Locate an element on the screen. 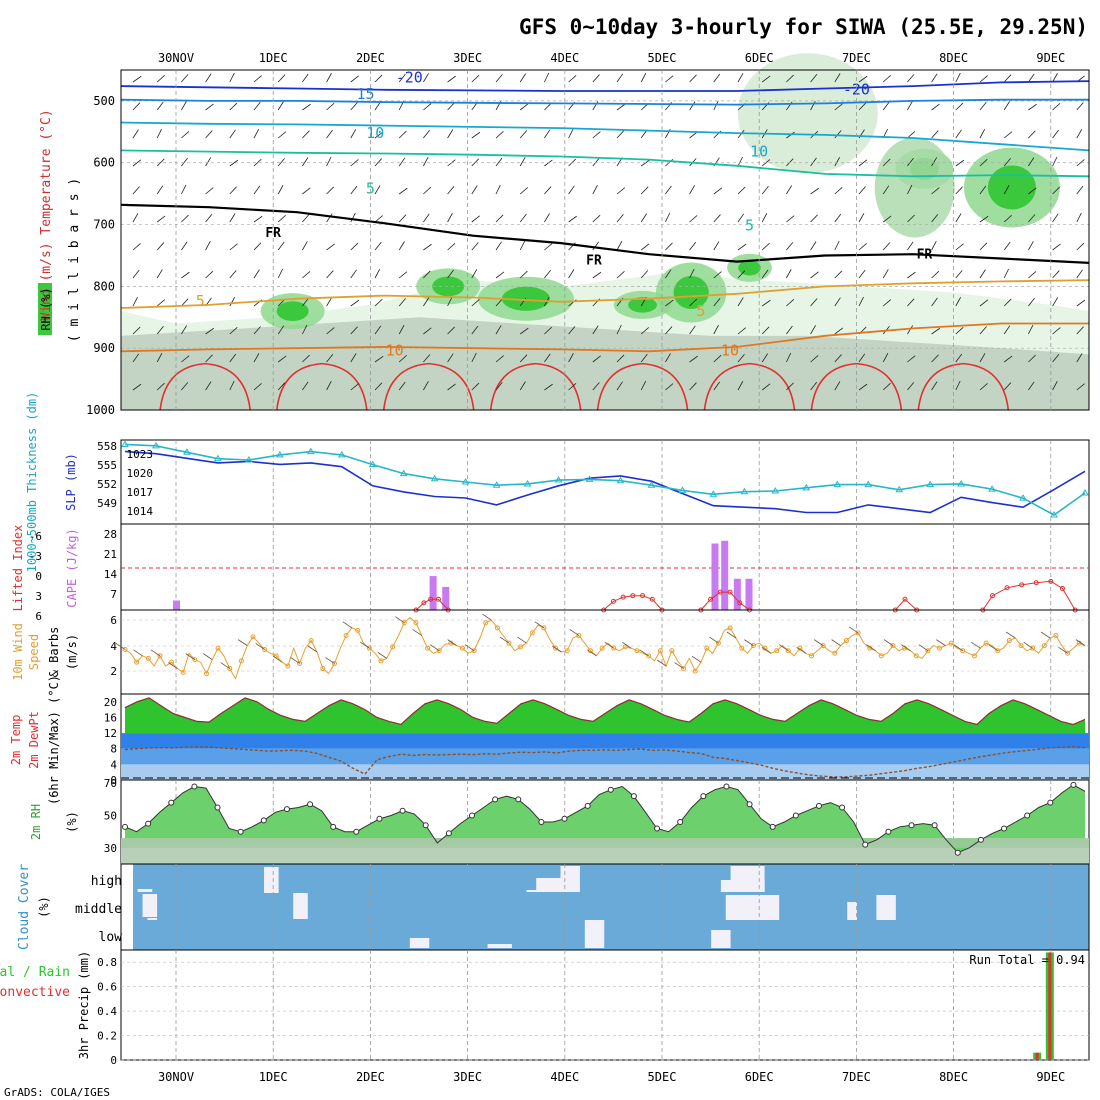 Image resolution: width=1100 pixels, height=1100 pixels. precip-label-convective: Convective is located at coordinates (35, 992).